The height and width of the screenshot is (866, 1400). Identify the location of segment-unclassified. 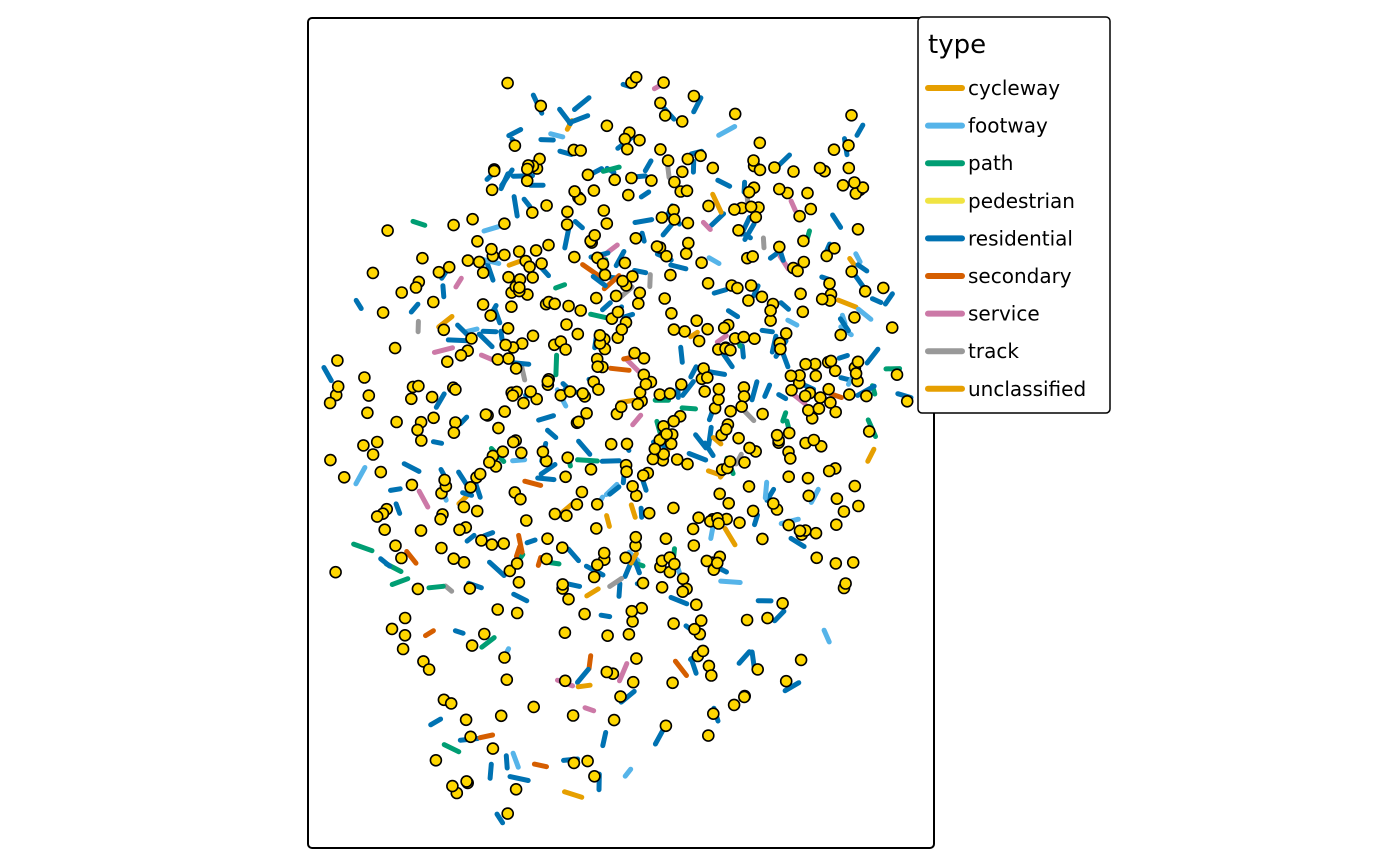
(694, 334).